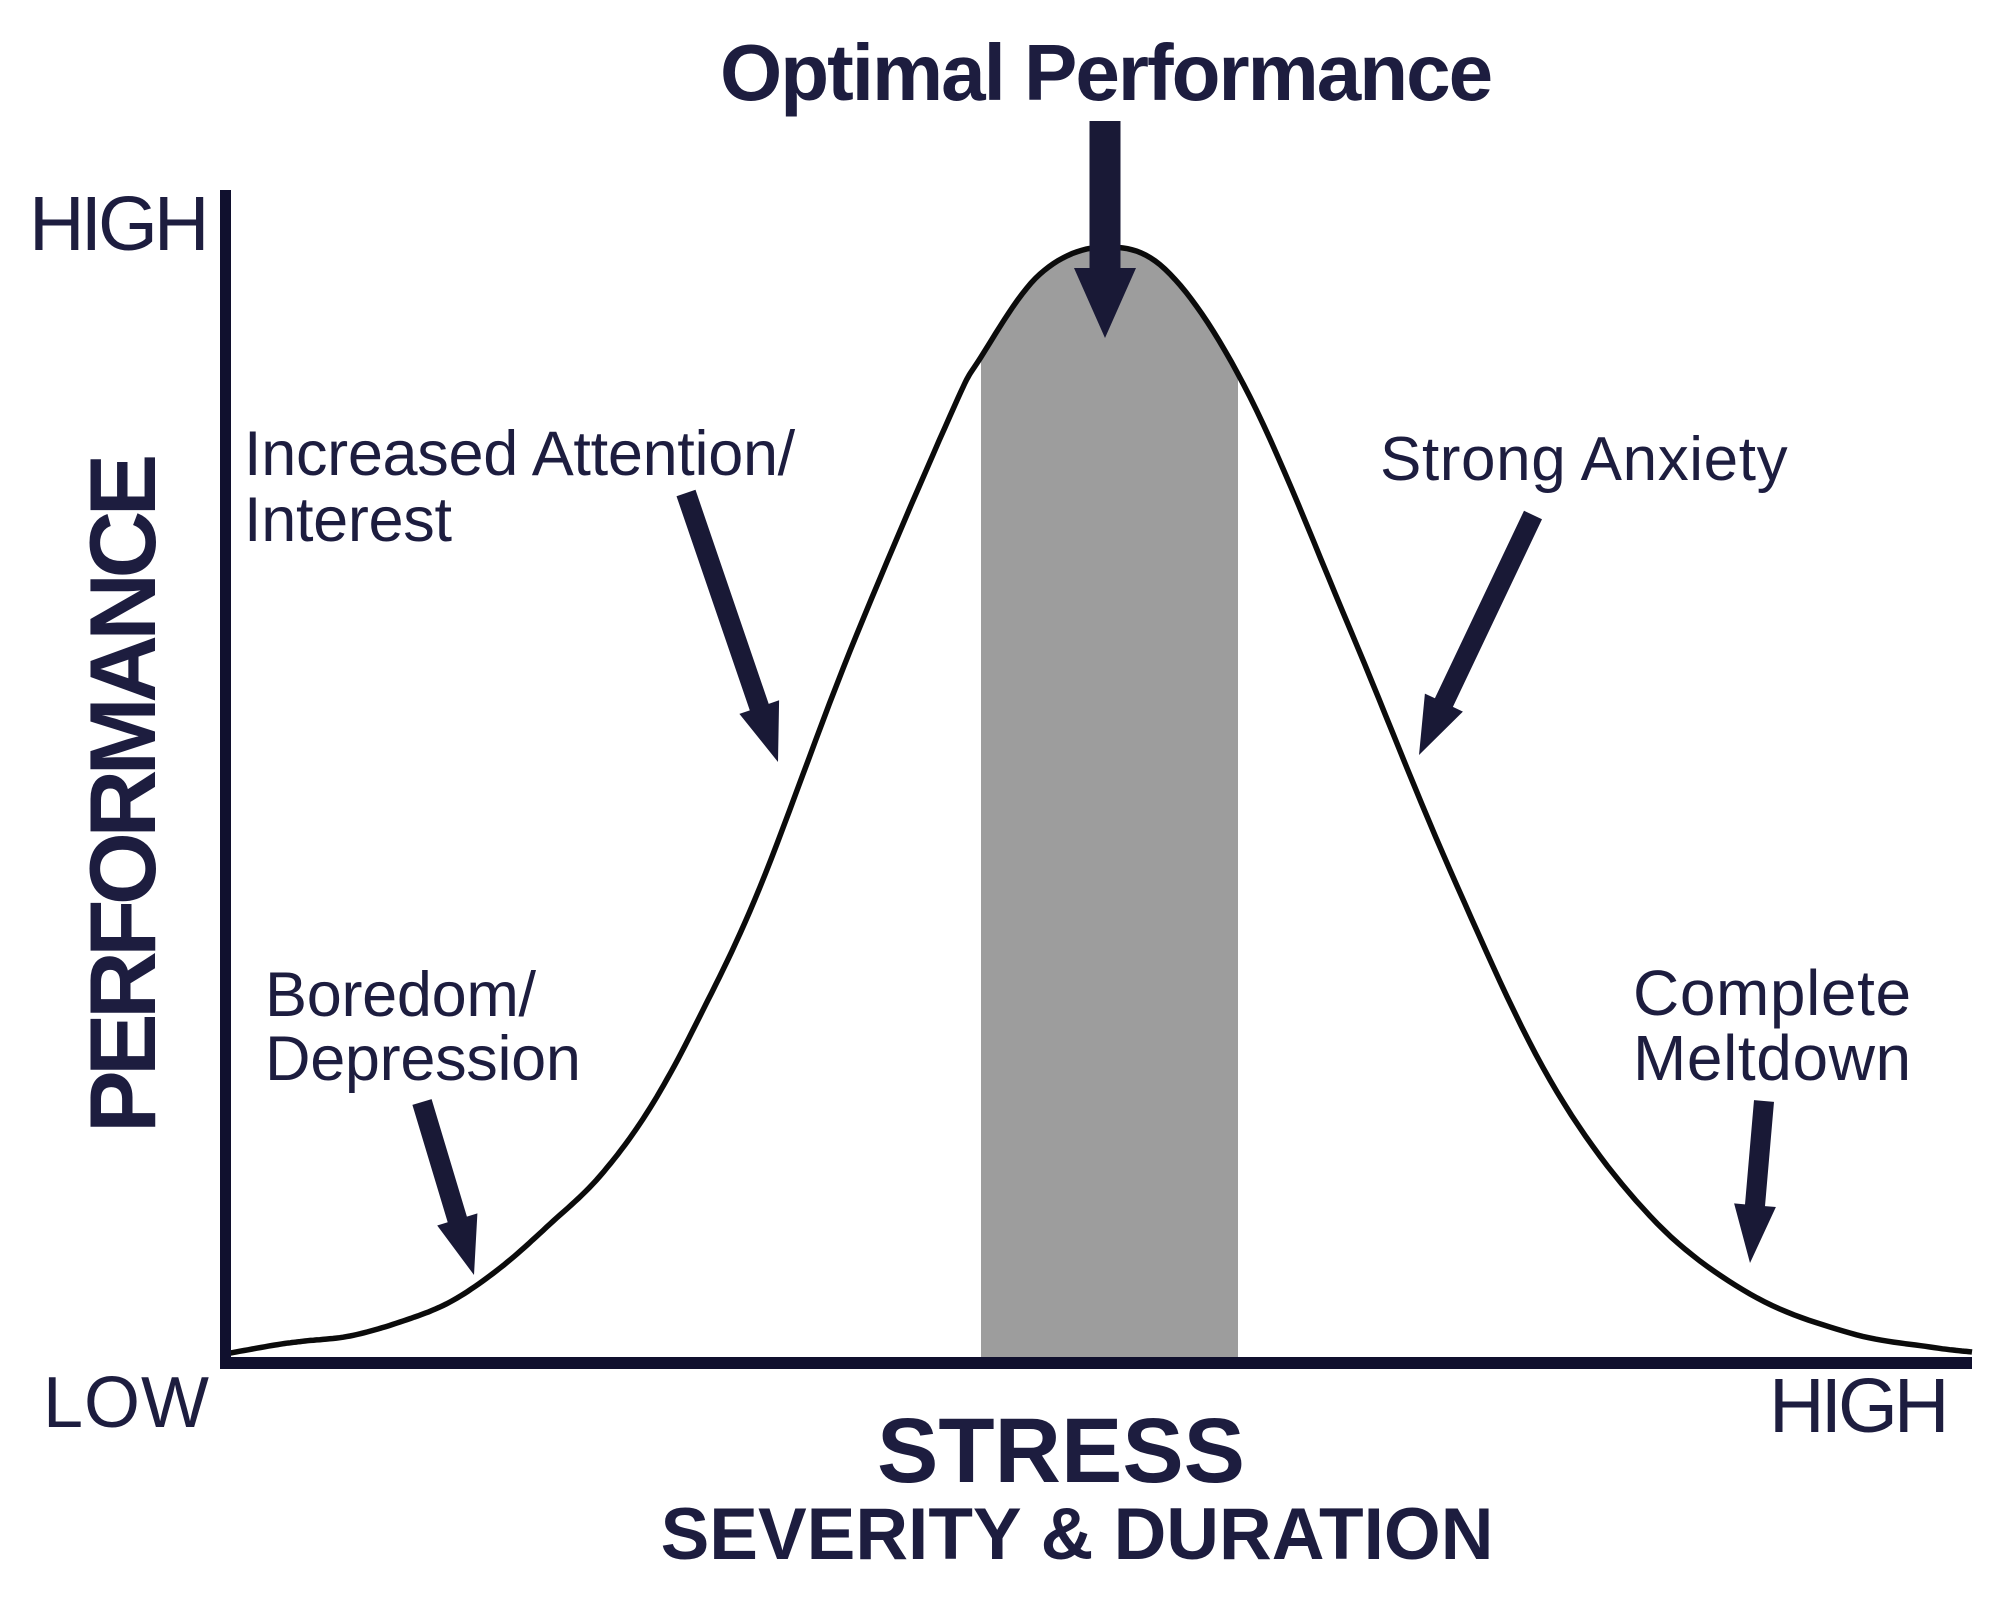  I want to click on svg-text: Interest, so click(348, 520).